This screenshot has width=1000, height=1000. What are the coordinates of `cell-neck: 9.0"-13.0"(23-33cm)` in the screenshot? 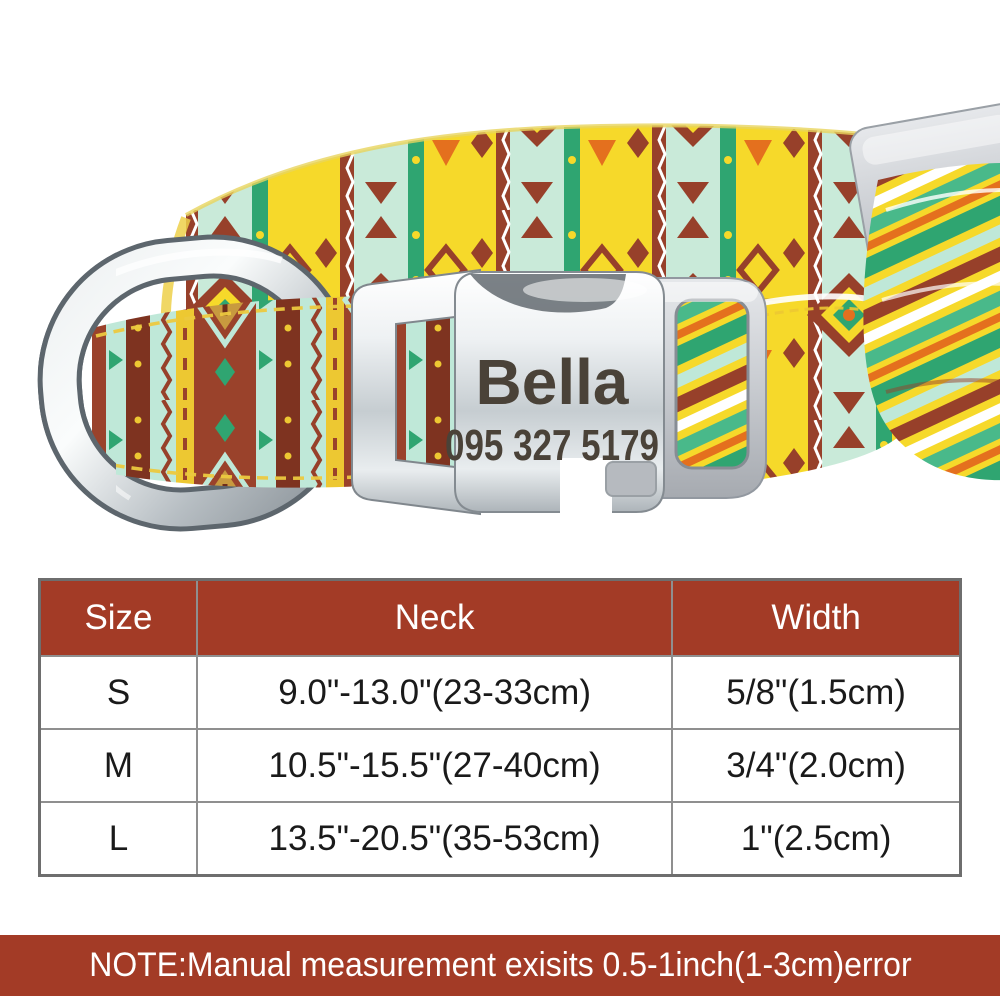 It's located at (434, 692).